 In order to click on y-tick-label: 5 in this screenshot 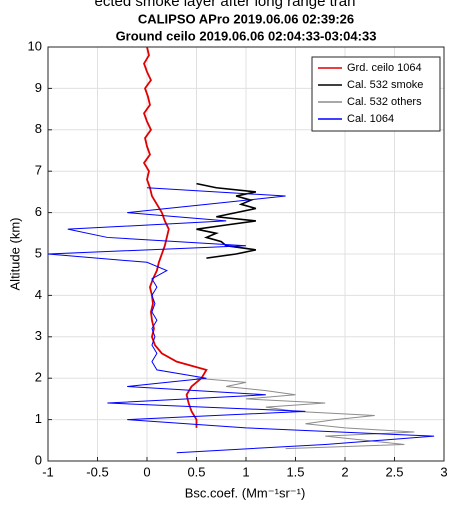, I will do `click(38, 252)`.